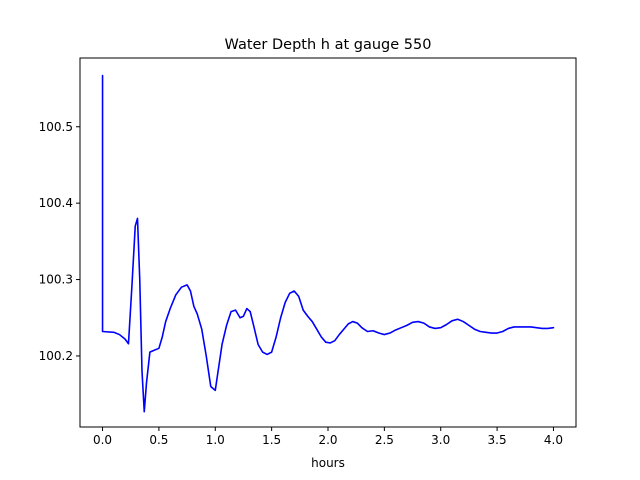 This screenshot has width=640, height=480. Describe the element at coordinates (102, 440) in the screenshot. I see `x-tick-label: 0.0` at that location.